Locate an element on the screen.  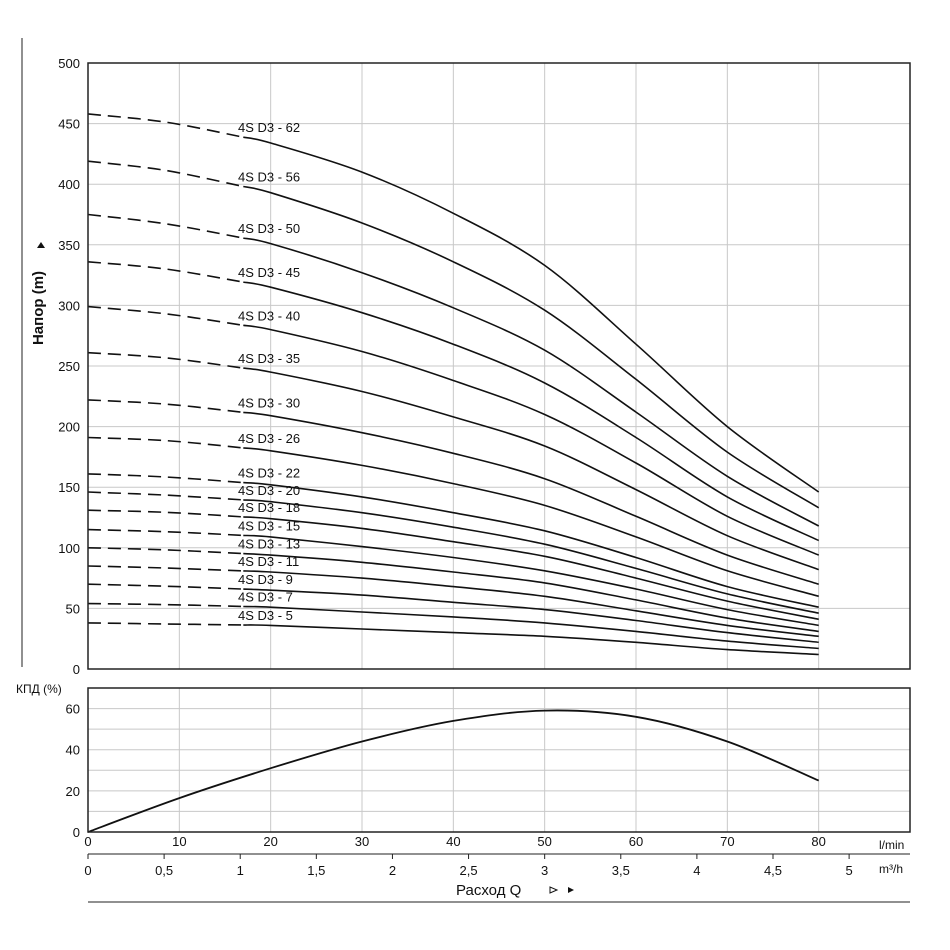
head-tick-label: 250 is located at coordinates (69, 366).